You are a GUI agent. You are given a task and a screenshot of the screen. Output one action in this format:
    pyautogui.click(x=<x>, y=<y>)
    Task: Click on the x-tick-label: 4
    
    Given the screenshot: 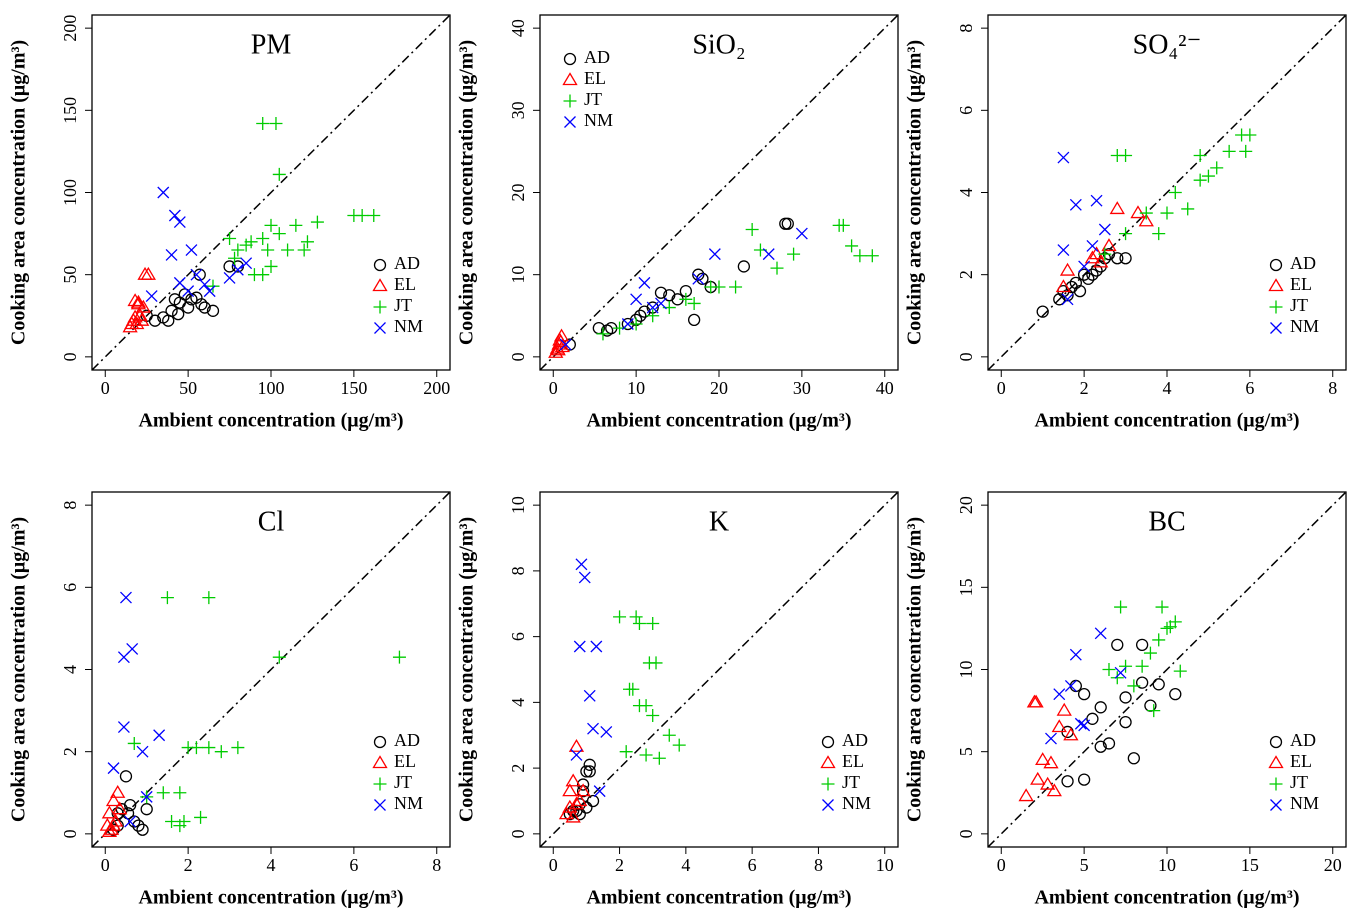 What is the action you would take?
    pyautogui.click(x=1167, y=388)
    